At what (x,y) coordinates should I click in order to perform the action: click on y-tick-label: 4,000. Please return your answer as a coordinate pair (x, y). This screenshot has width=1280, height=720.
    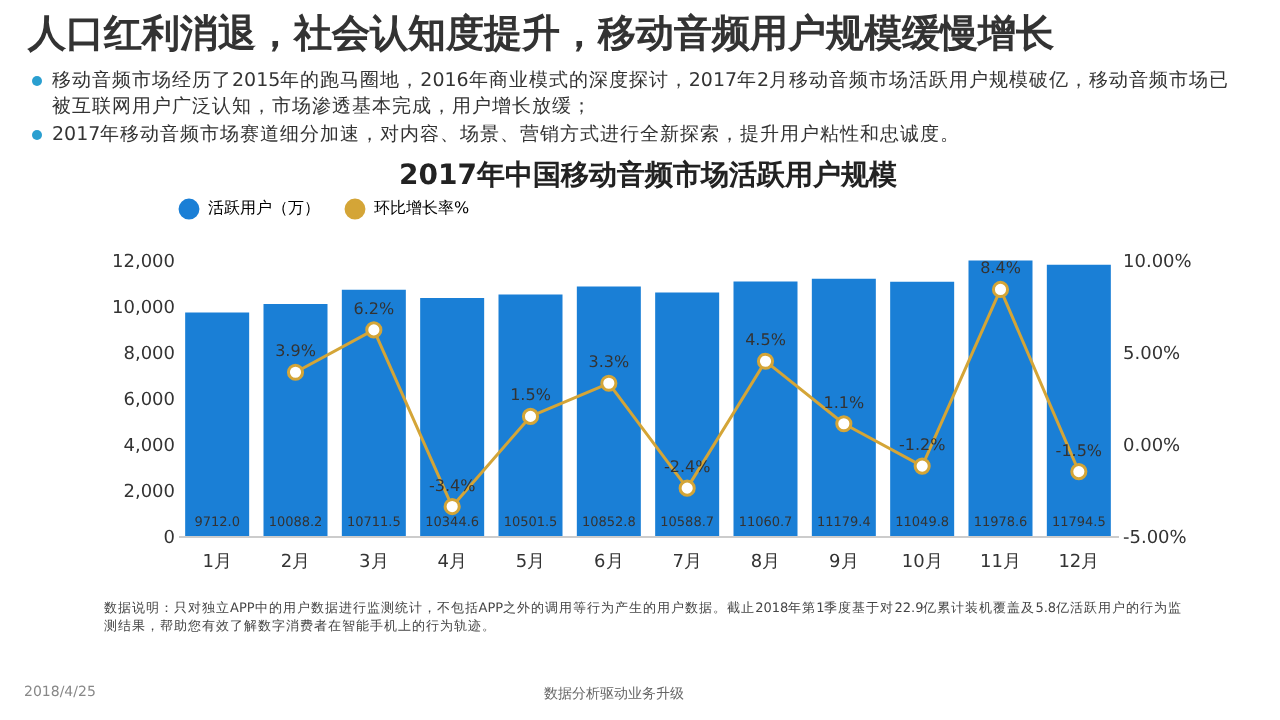
    Looking at the image, I should click on (149, 447).